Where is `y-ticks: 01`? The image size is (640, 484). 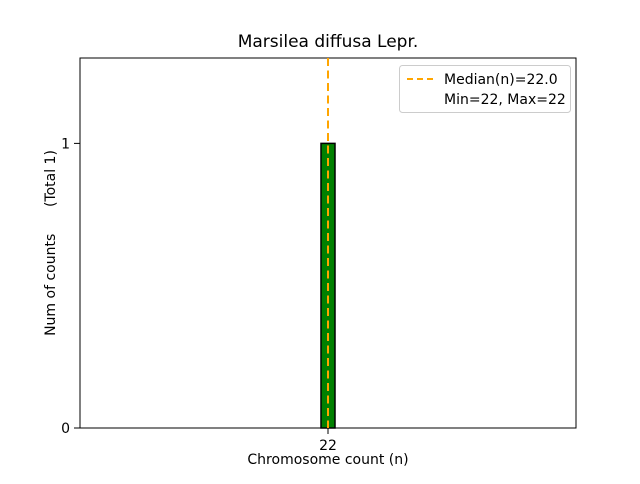 y-ticks: 01 is located at coordinates (70, 286).